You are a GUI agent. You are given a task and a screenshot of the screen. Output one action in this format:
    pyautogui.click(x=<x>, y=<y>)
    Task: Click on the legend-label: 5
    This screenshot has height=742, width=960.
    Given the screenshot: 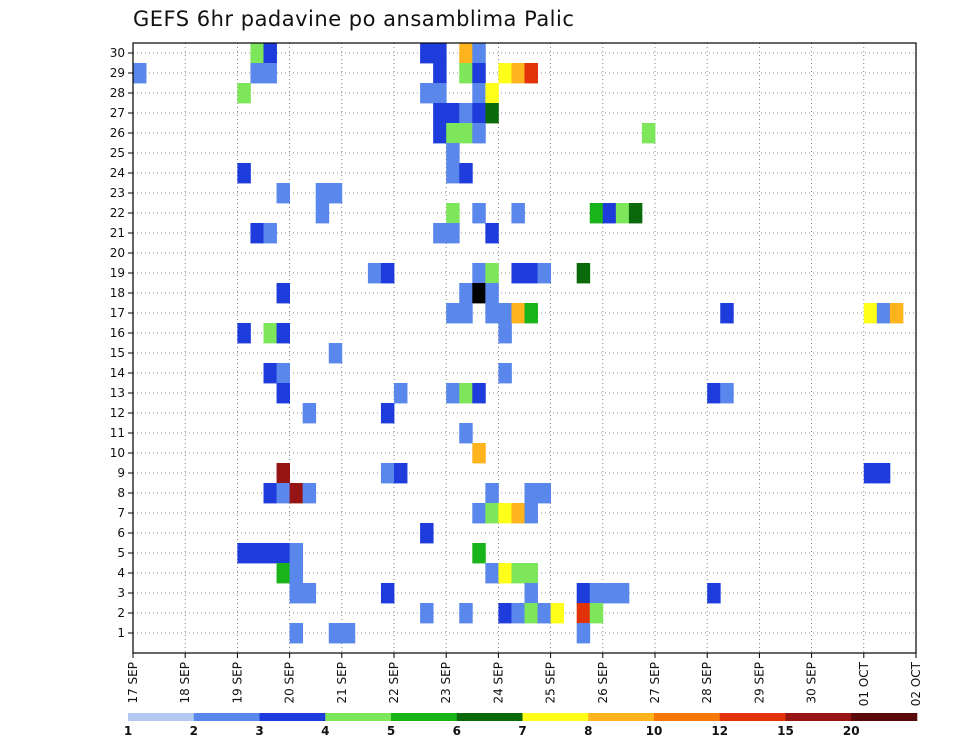 What is the action you would take?
    pyautogui.click(x=391, y=731)
    